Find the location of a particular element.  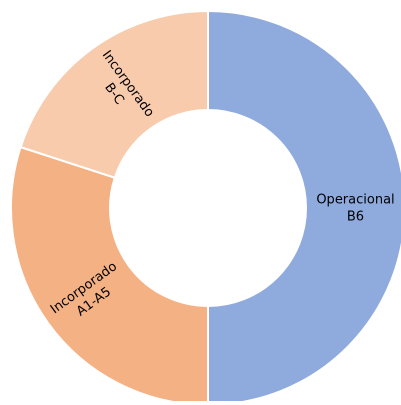

segment-label-line: B6 is located at coordinates (355, 216).